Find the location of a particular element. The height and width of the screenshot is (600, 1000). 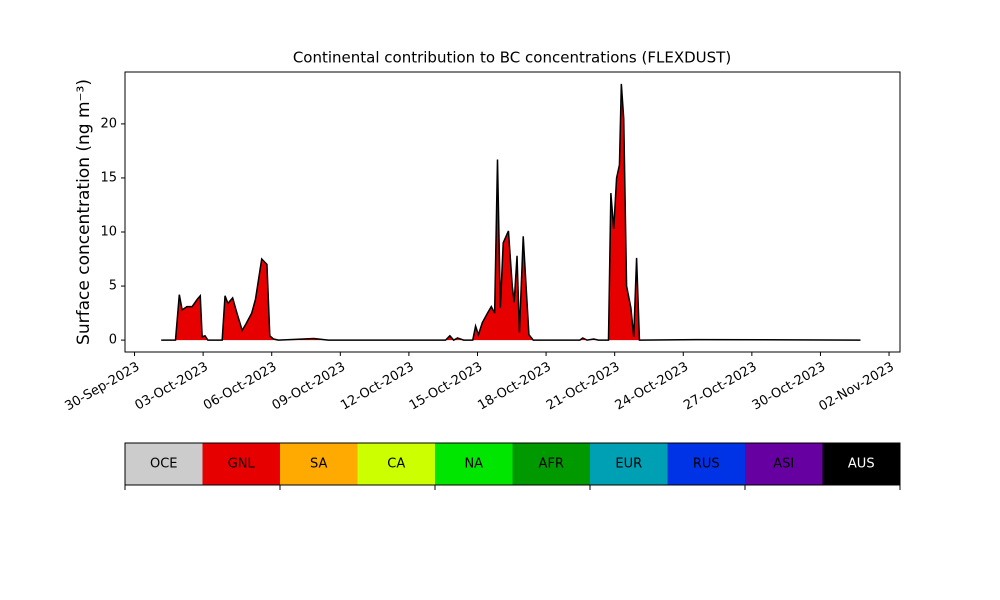

colorbar-label: RUS is located at coordinates (706, 464).